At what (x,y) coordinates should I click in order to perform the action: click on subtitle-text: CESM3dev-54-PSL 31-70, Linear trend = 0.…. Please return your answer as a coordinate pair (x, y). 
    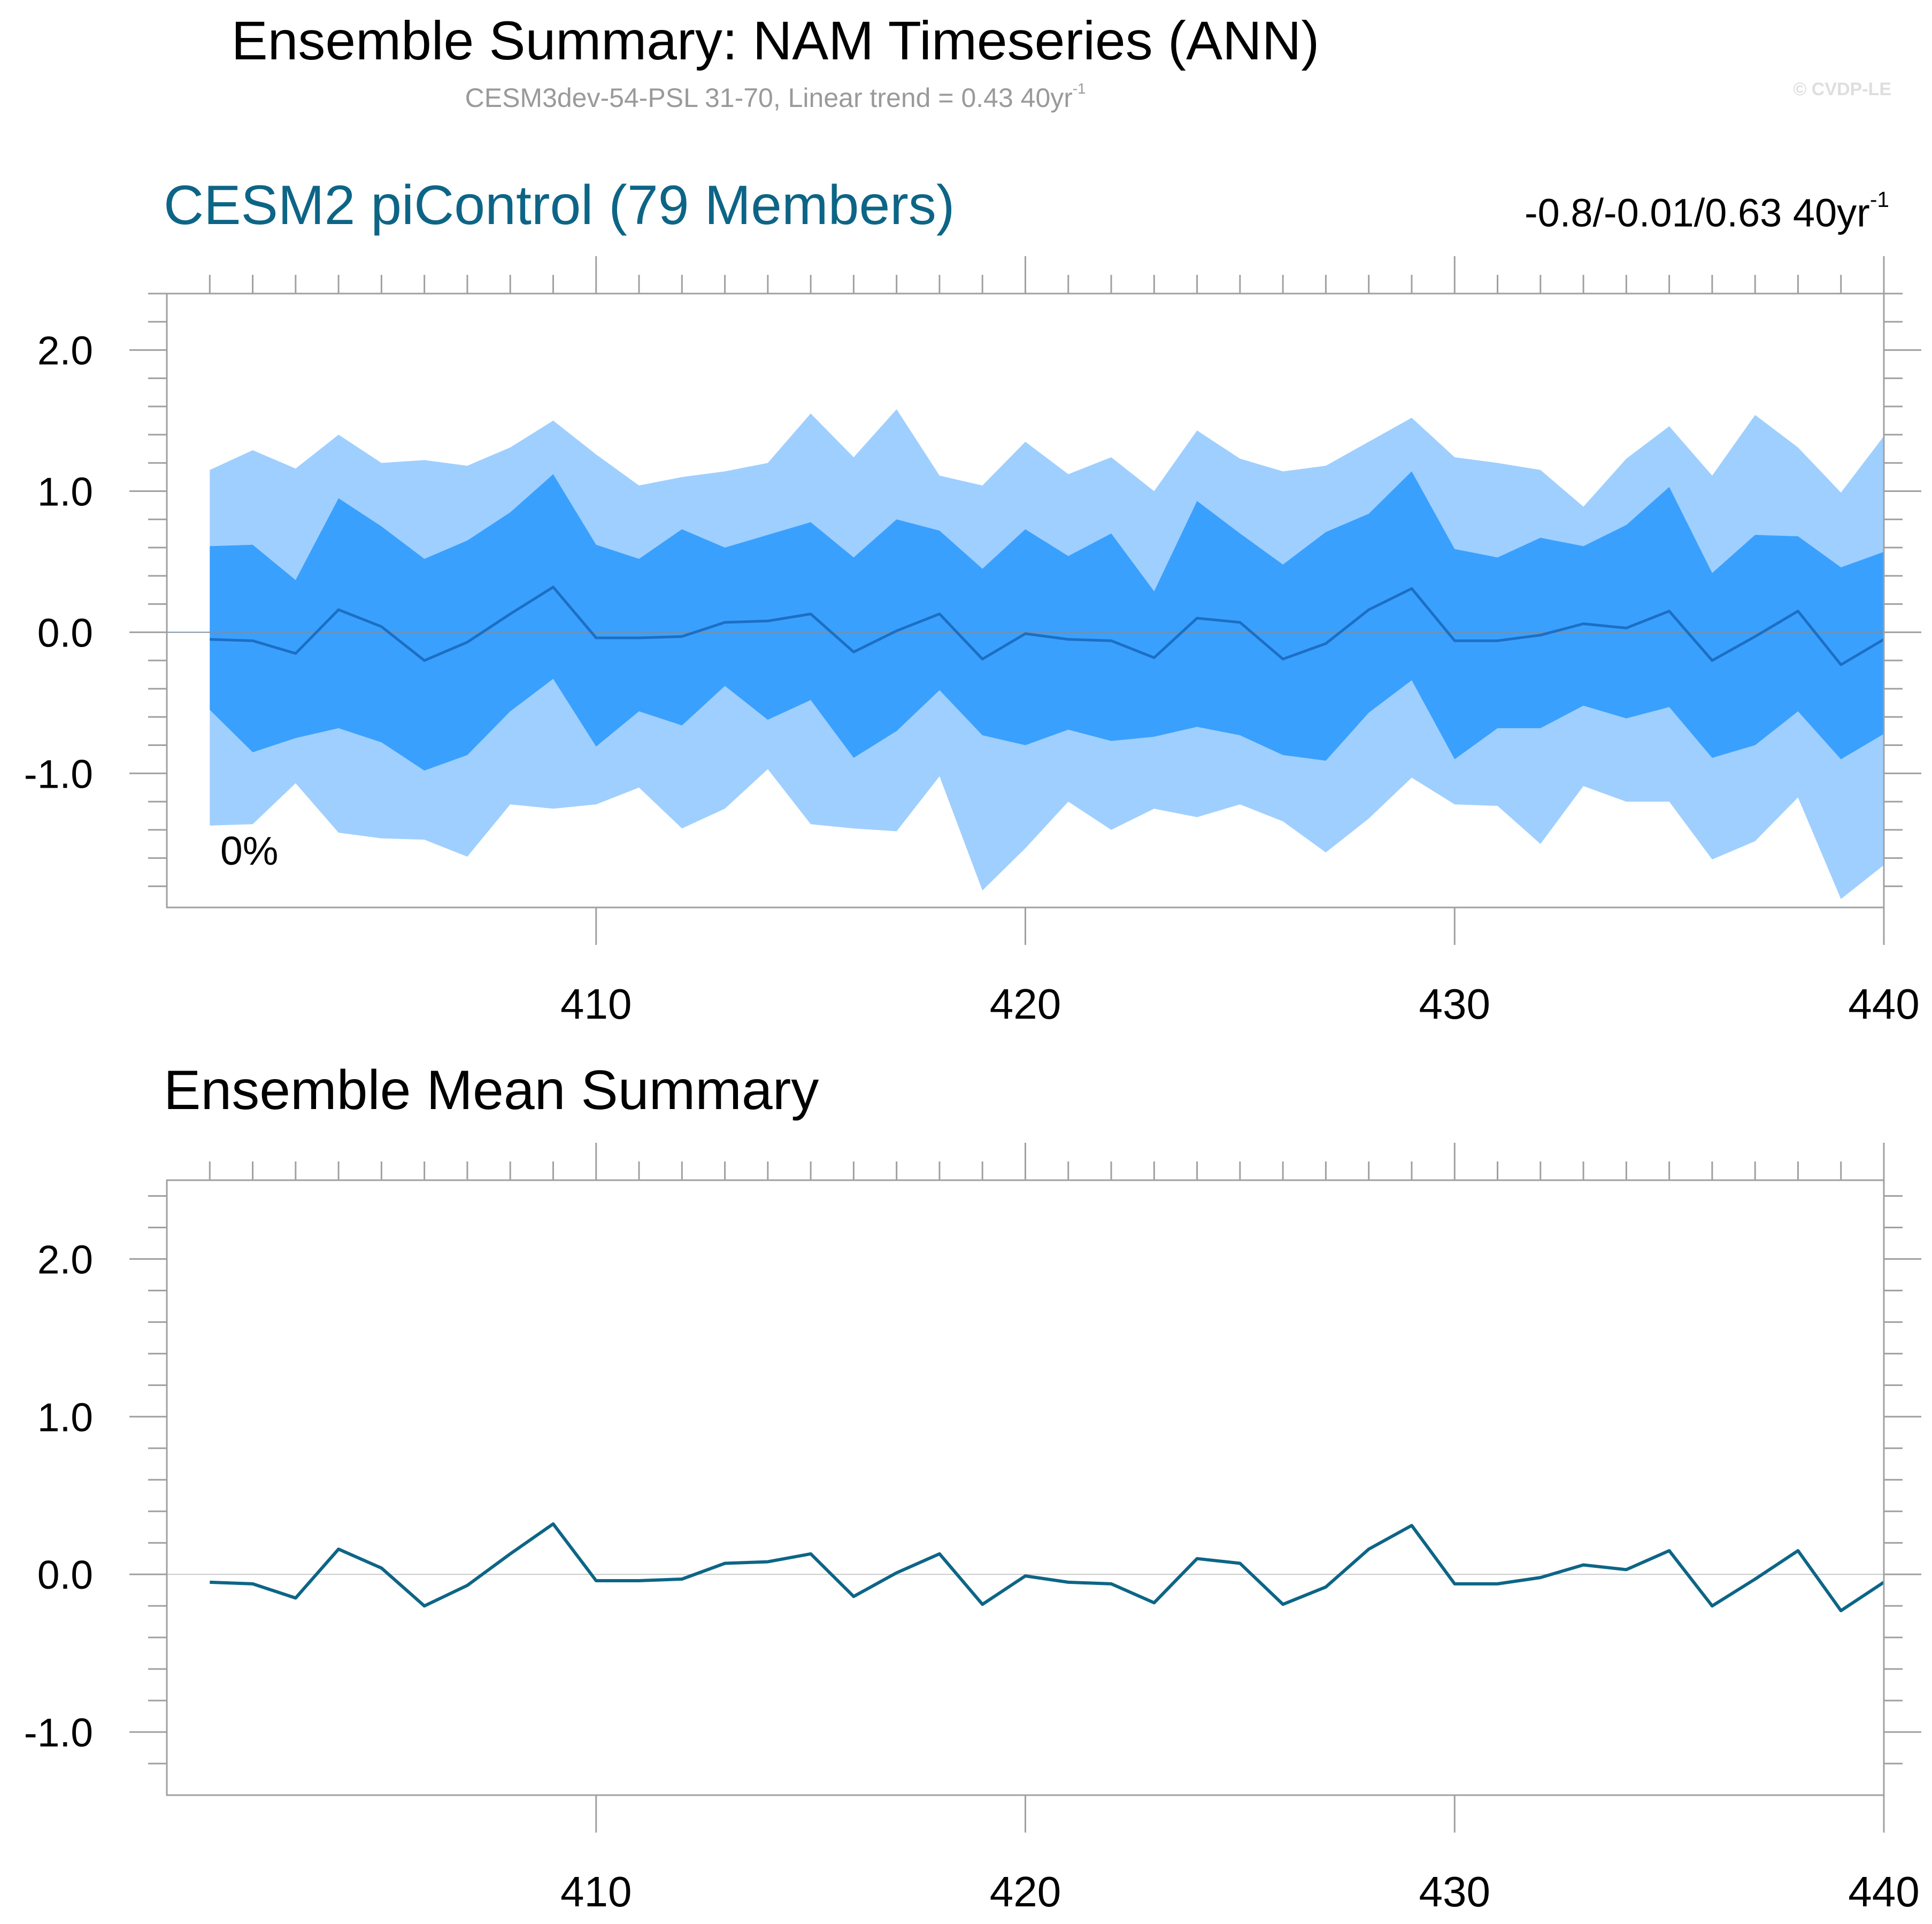
    Looking at the image, I should click on (769, 97).